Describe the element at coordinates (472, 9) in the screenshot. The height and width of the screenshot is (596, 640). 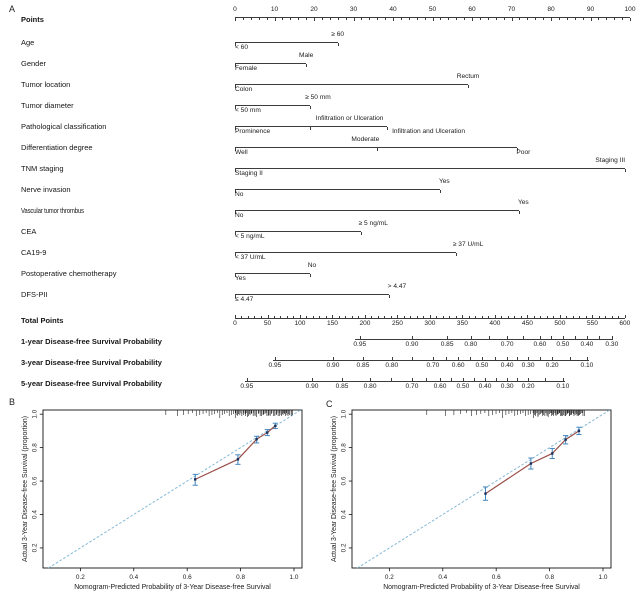
I see `tick-label: 60` at that location.